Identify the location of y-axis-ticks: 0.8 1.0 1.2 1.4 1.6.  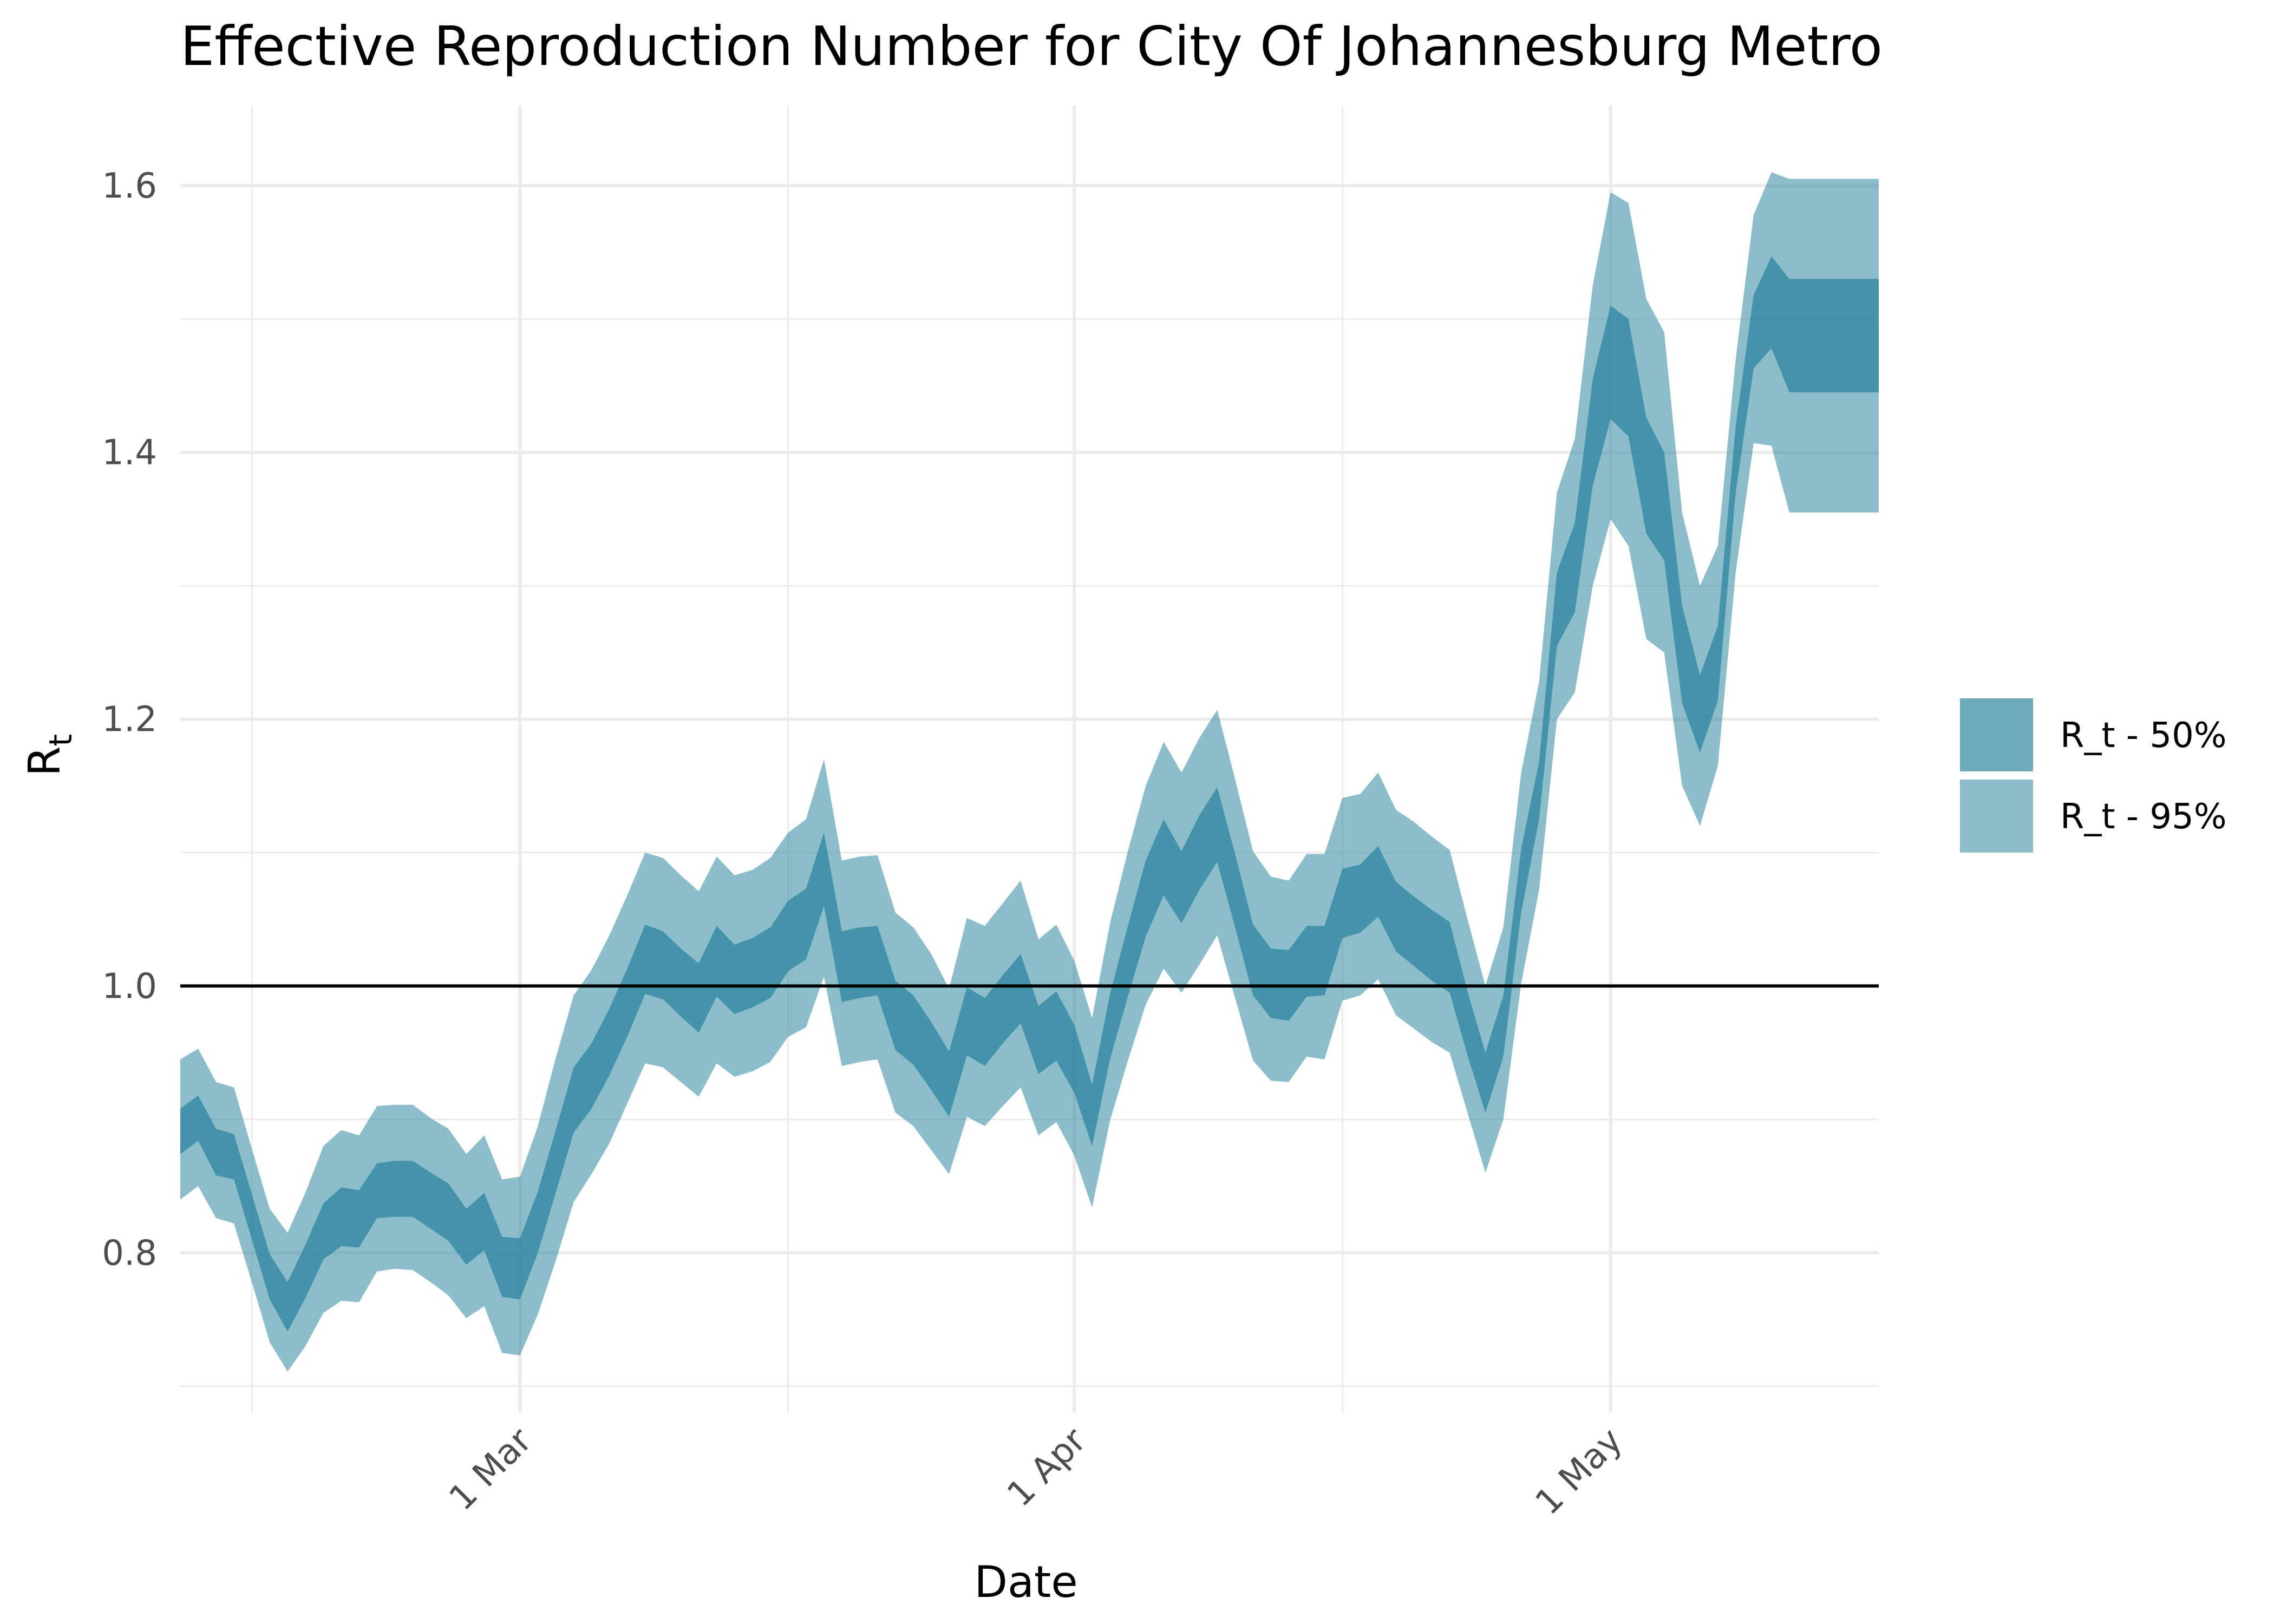
(129, 719).